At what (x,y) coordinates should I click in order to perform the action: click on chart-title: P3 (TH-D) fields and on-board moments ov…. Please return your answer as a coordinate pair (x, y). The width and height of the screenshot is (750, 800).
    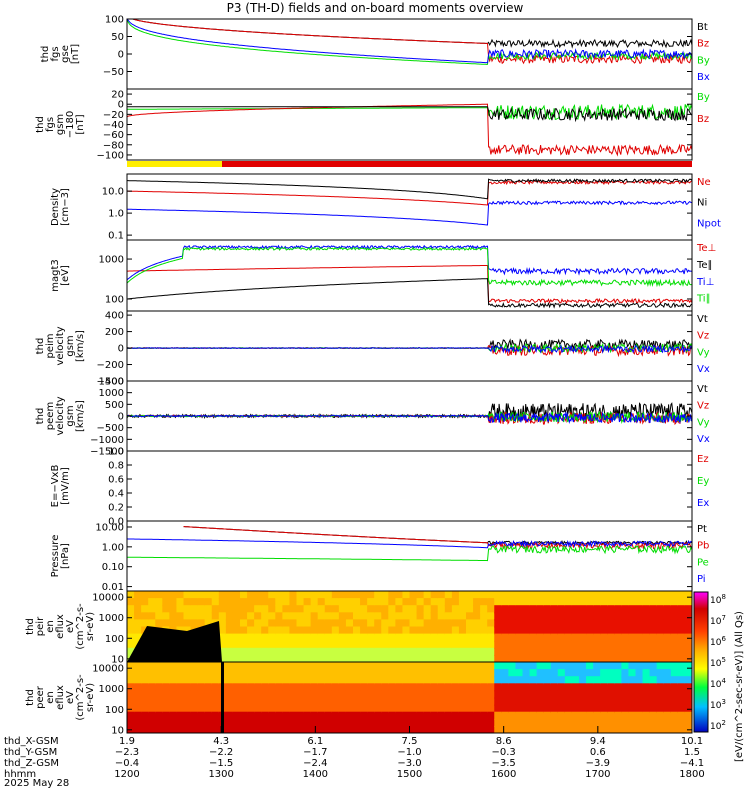
    Looking at the image, I should click on (375, 8).